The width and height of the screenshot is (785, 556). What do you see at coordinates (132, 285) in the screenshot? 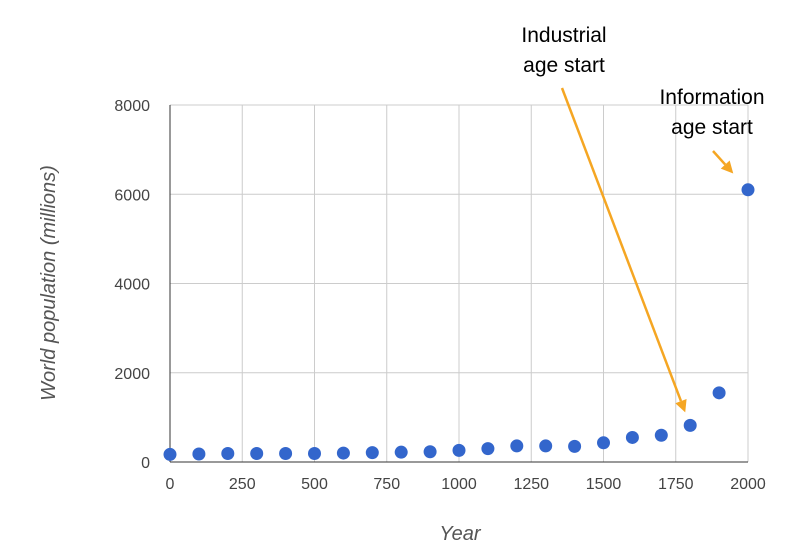
I see `y-tick-label: 4000` at bounding box center [132, 285].